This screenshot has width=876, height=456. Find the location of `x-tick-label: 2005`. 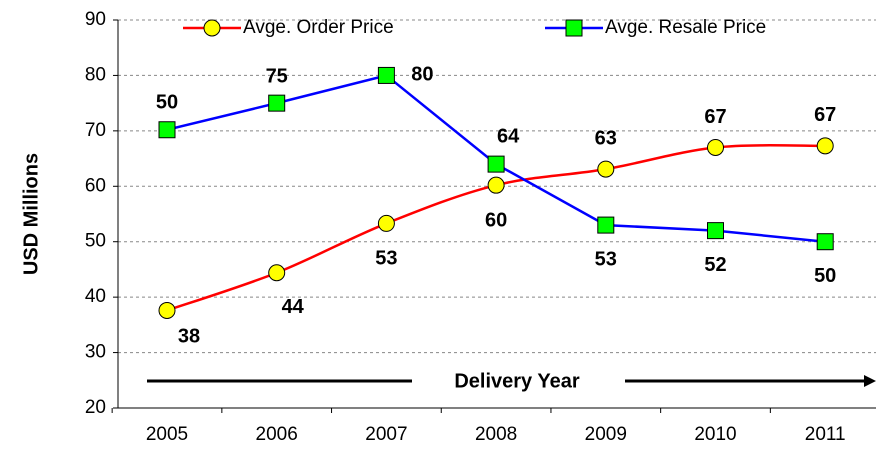

x-tick-label: 2005 is located at coordinates (167, 434).